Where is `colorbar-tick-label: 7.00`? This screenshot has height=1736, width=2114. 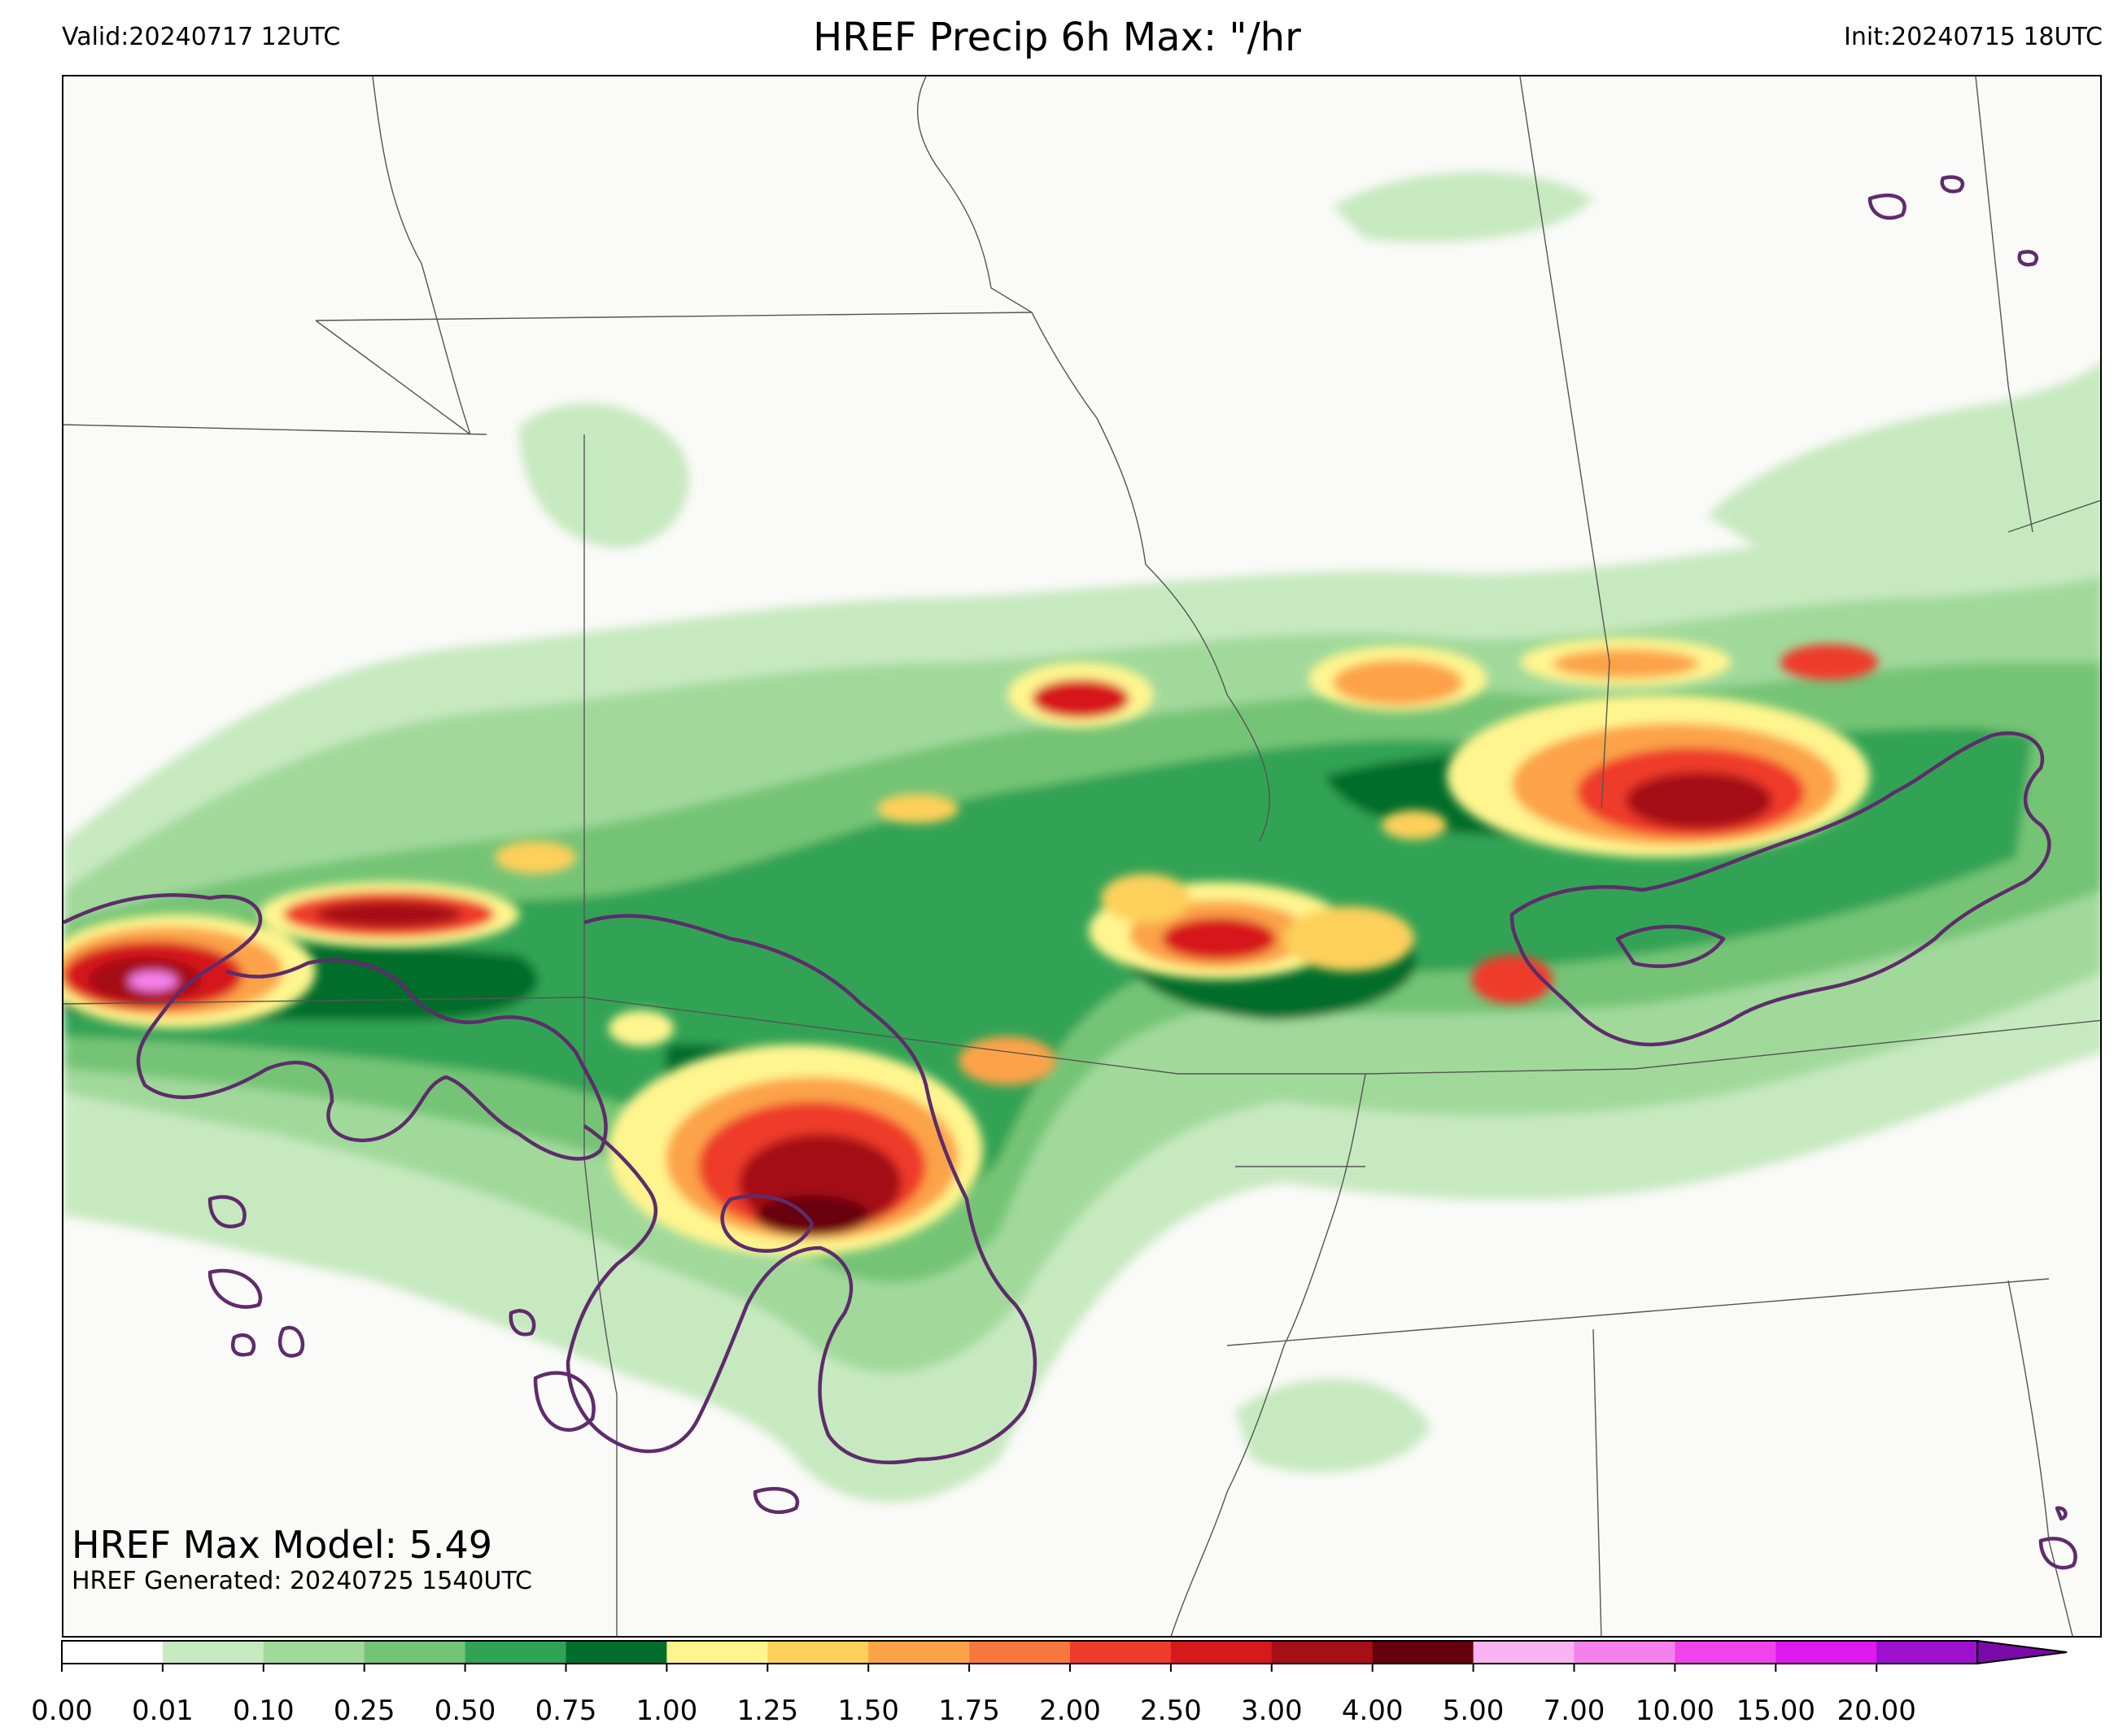
colorbar-tick-label: 7.00 is located at coordinates (1574, 1711).